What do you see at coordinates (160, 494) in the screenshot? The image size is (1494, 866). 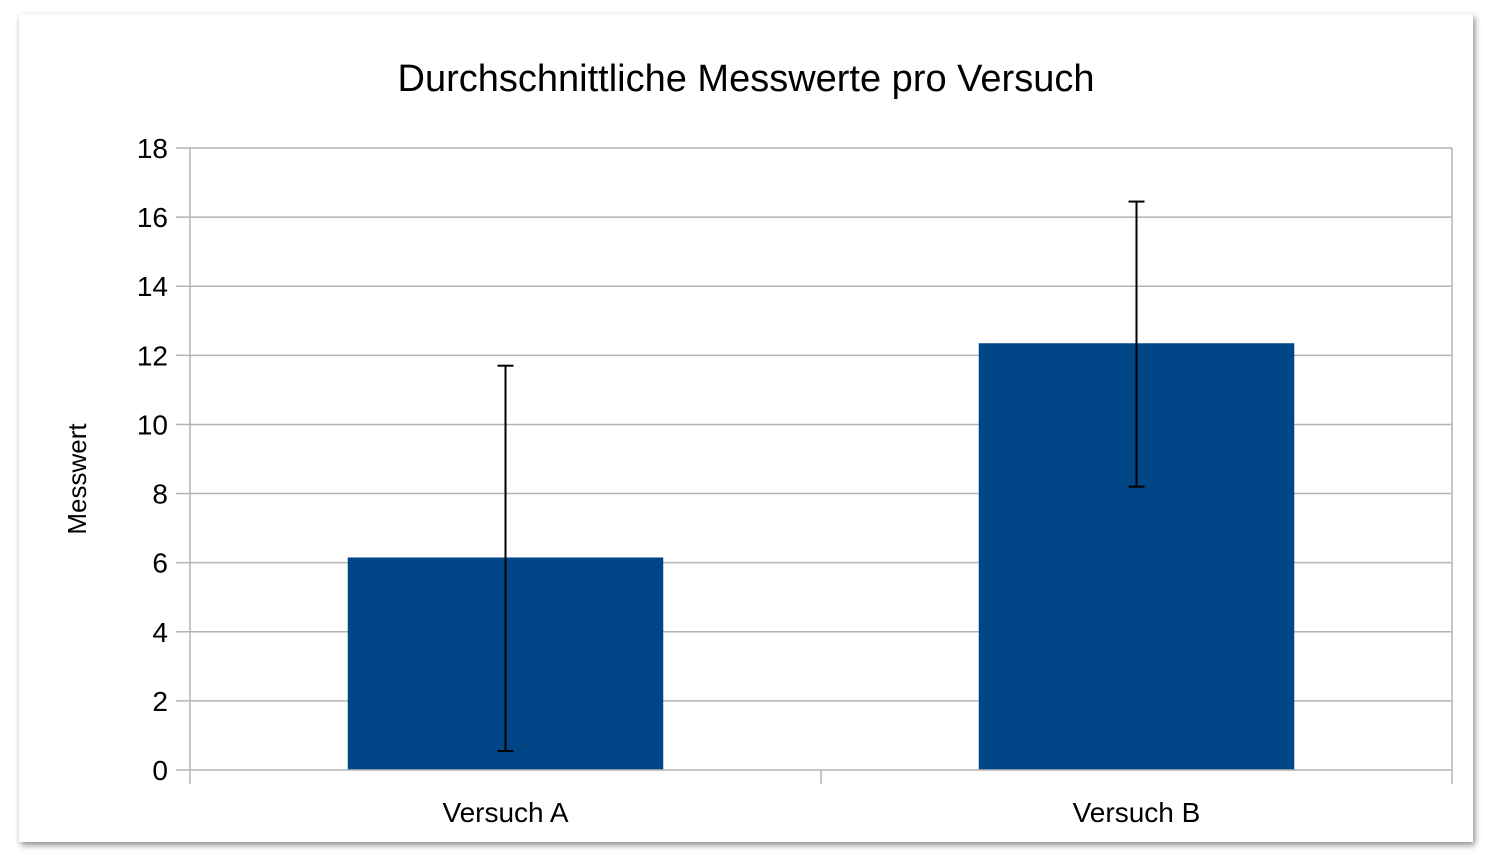 I see `y-tick-label-8: 8` at bounding box center [160, 494].